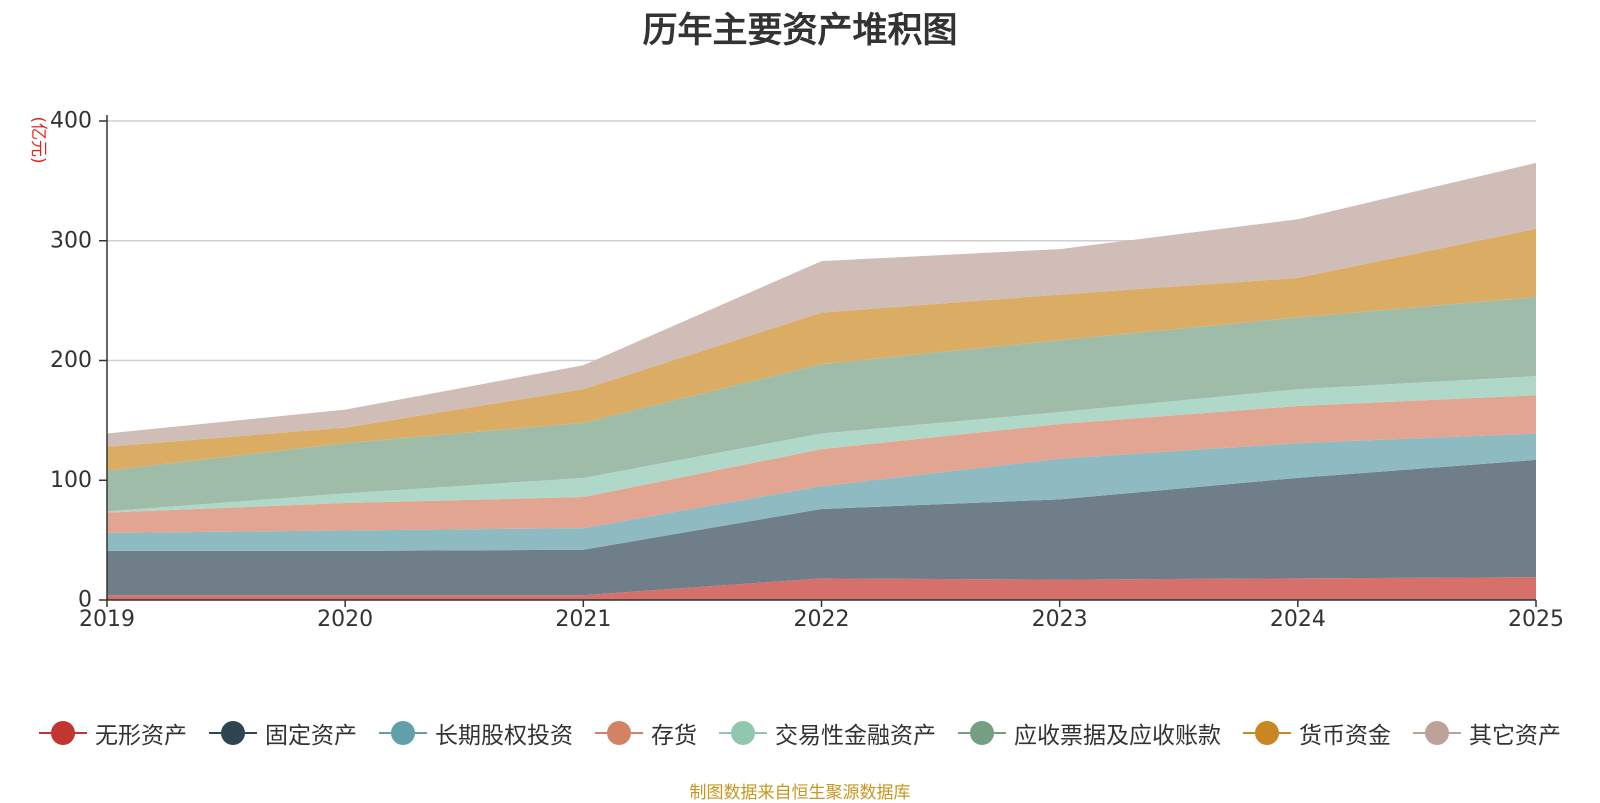 The height and width of the screenshot is (803, 1600). Describe the element at coordinates (583, 619) in the screenshot. I see `x-tick-label: 2021` at that location.